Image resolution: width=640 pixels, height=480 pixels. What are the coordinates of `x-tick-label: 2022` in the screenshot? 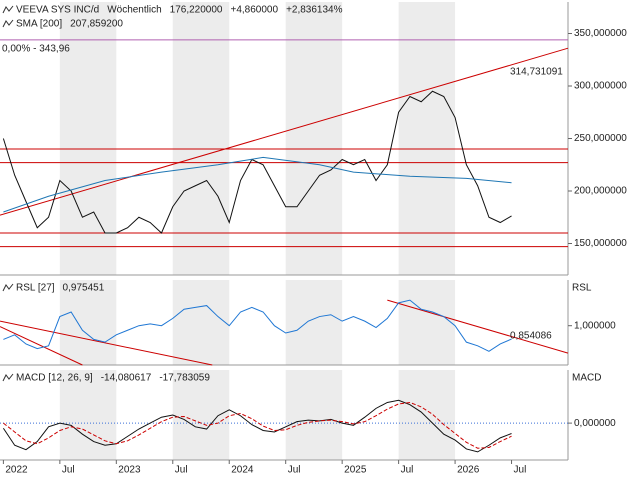 It's located at (16, 470).